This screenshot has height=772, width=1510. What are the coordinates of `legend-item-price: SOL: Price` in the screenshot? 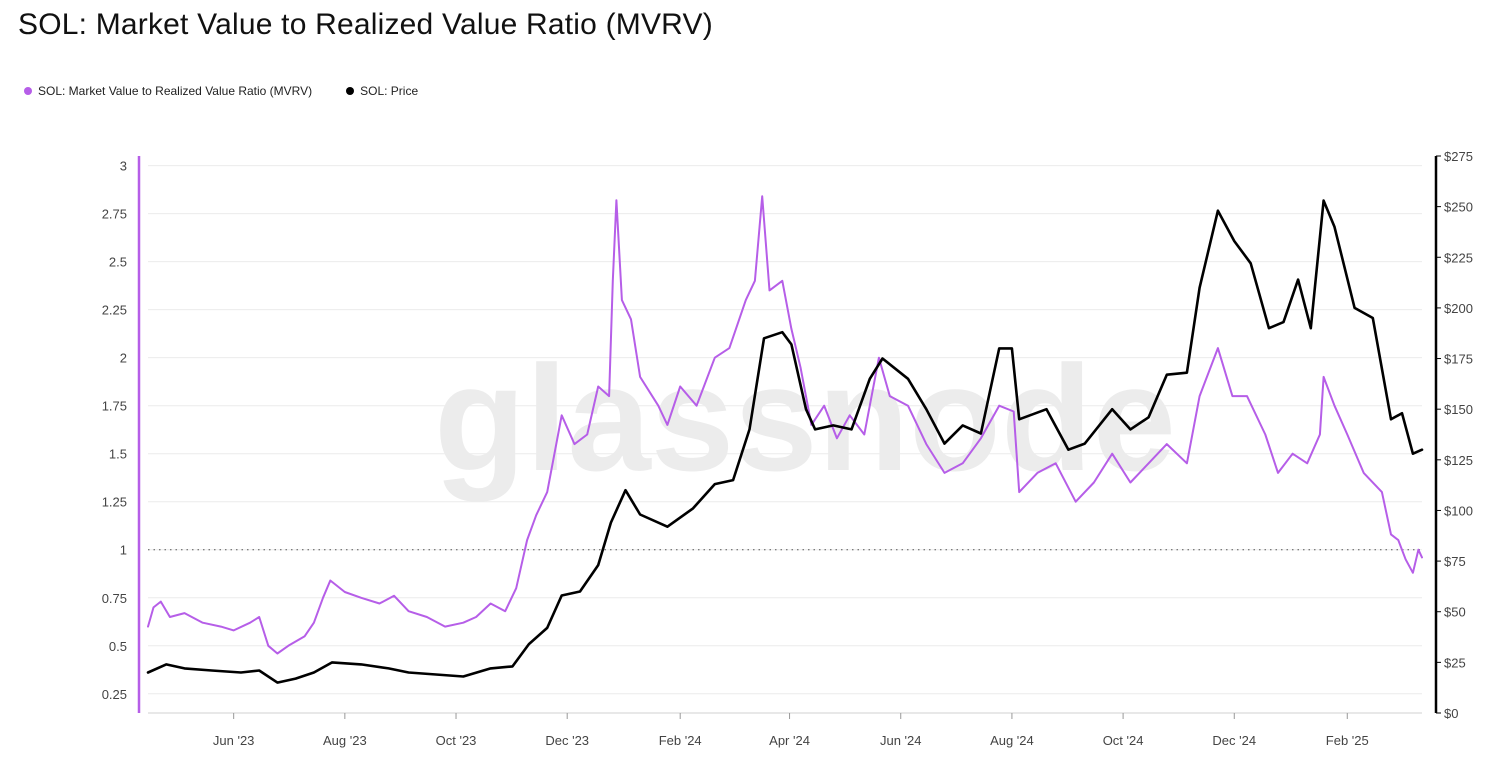 It's located at (382, 91).